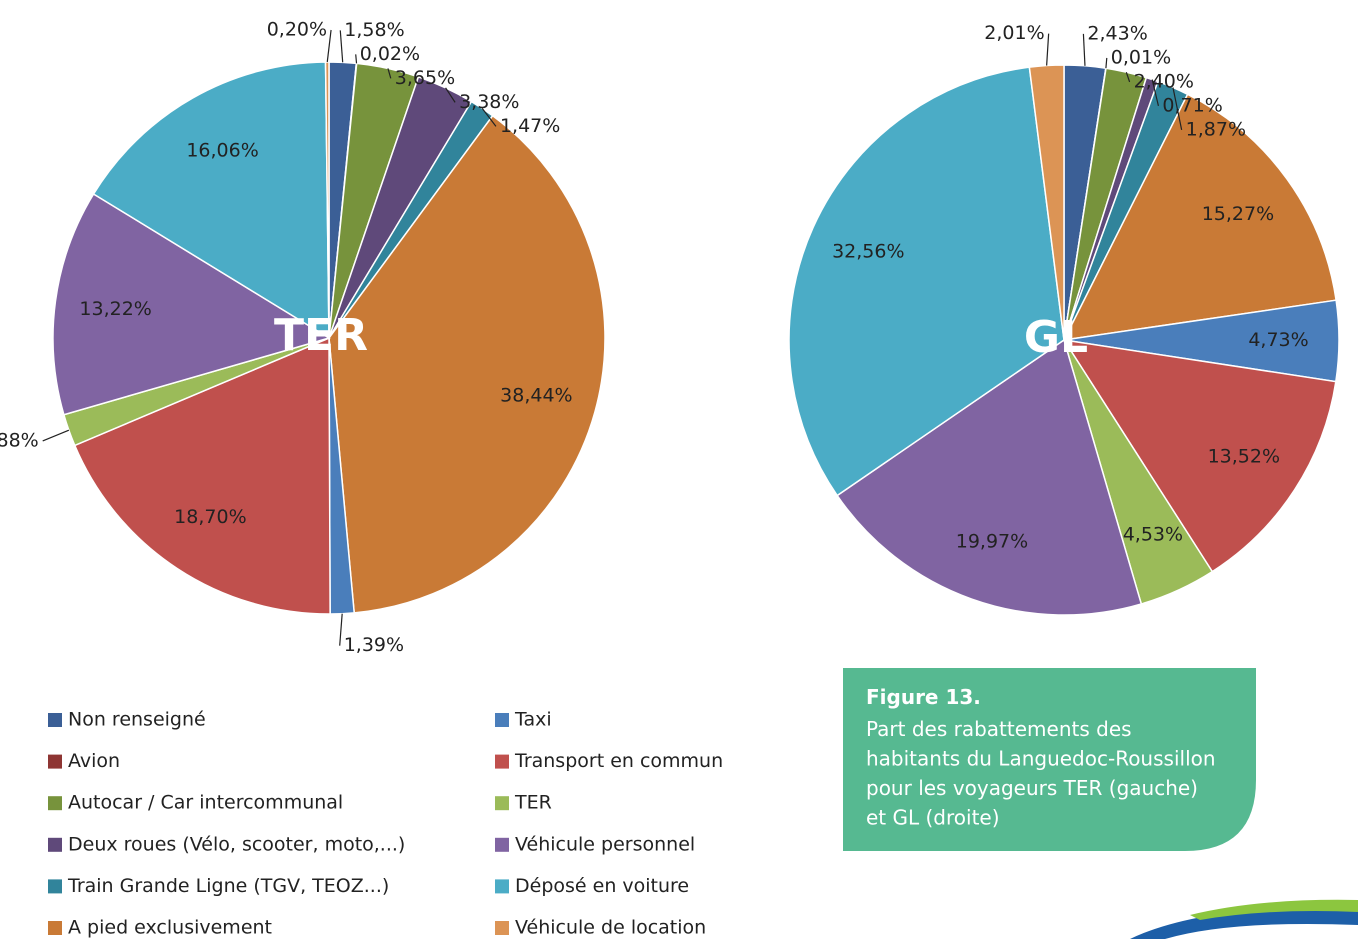  What do you see at coordinates (1278, 340) in the screenshot?
I see `value-label: 4,73%` at bounding box center [1278, 340].